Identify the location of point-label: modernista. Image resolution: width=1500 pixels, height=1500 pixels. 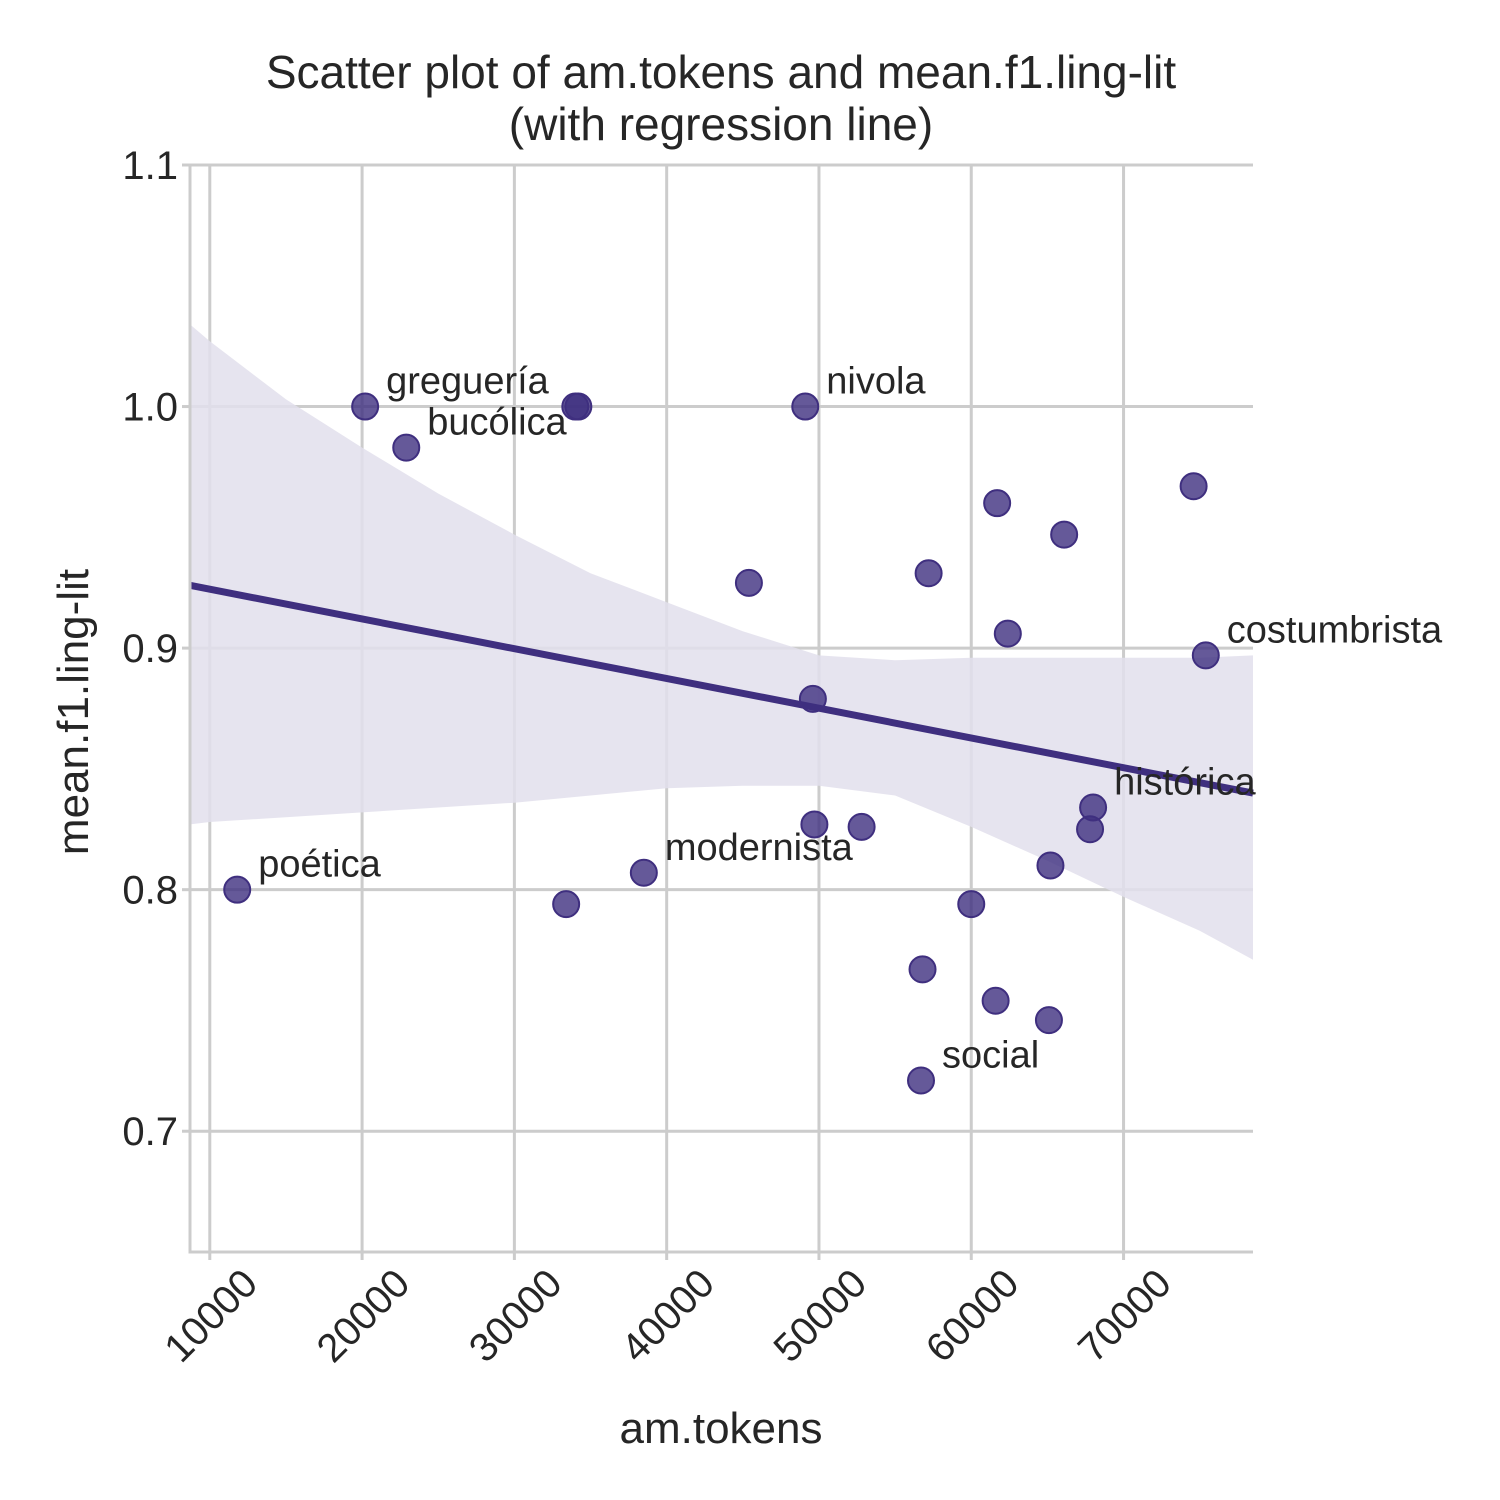
(759, 848).